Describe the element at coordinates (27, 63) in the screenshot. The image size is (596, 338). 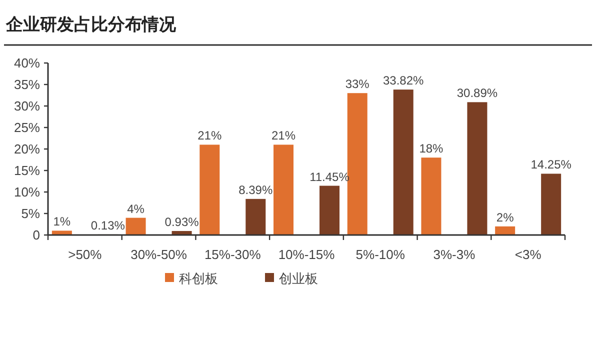
I see `y-tick-label: 40%` at that location.